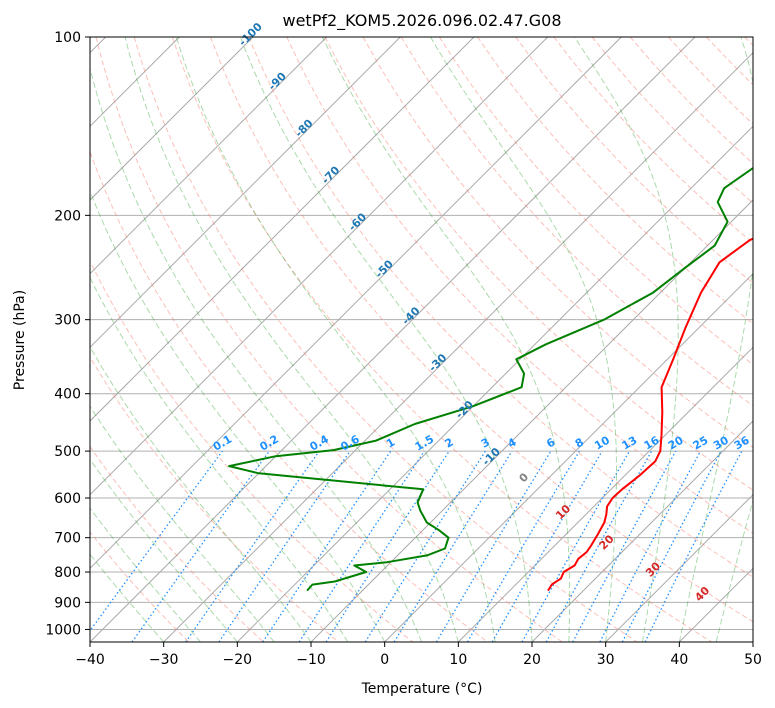 The width and height of the screenshot is (775, 708). I want to click on y-tick-label: 300, so click(67, 321).